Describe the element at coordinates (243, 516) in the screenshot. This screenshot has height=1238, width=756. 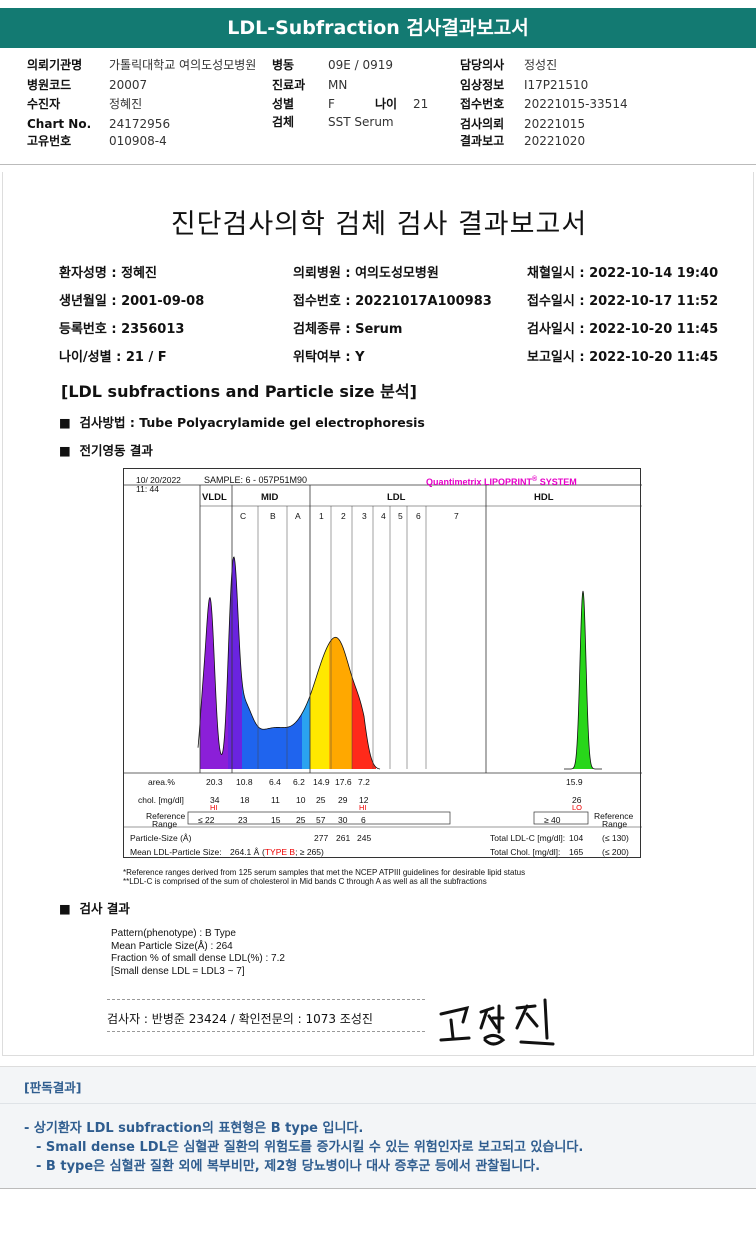
I see `band-label: C` at that location.